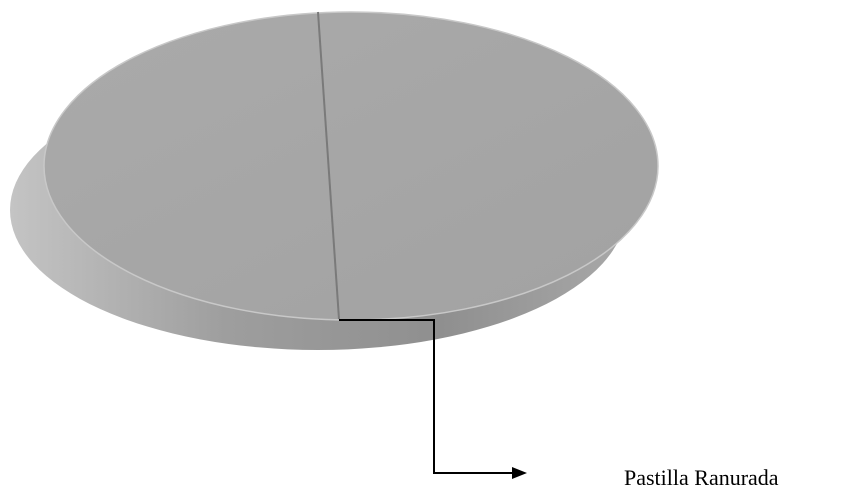 The image size is (854, 493). Describe the element at coordinates (519, 473) in the screenshot. I see `arrow-head-icon` at that location.